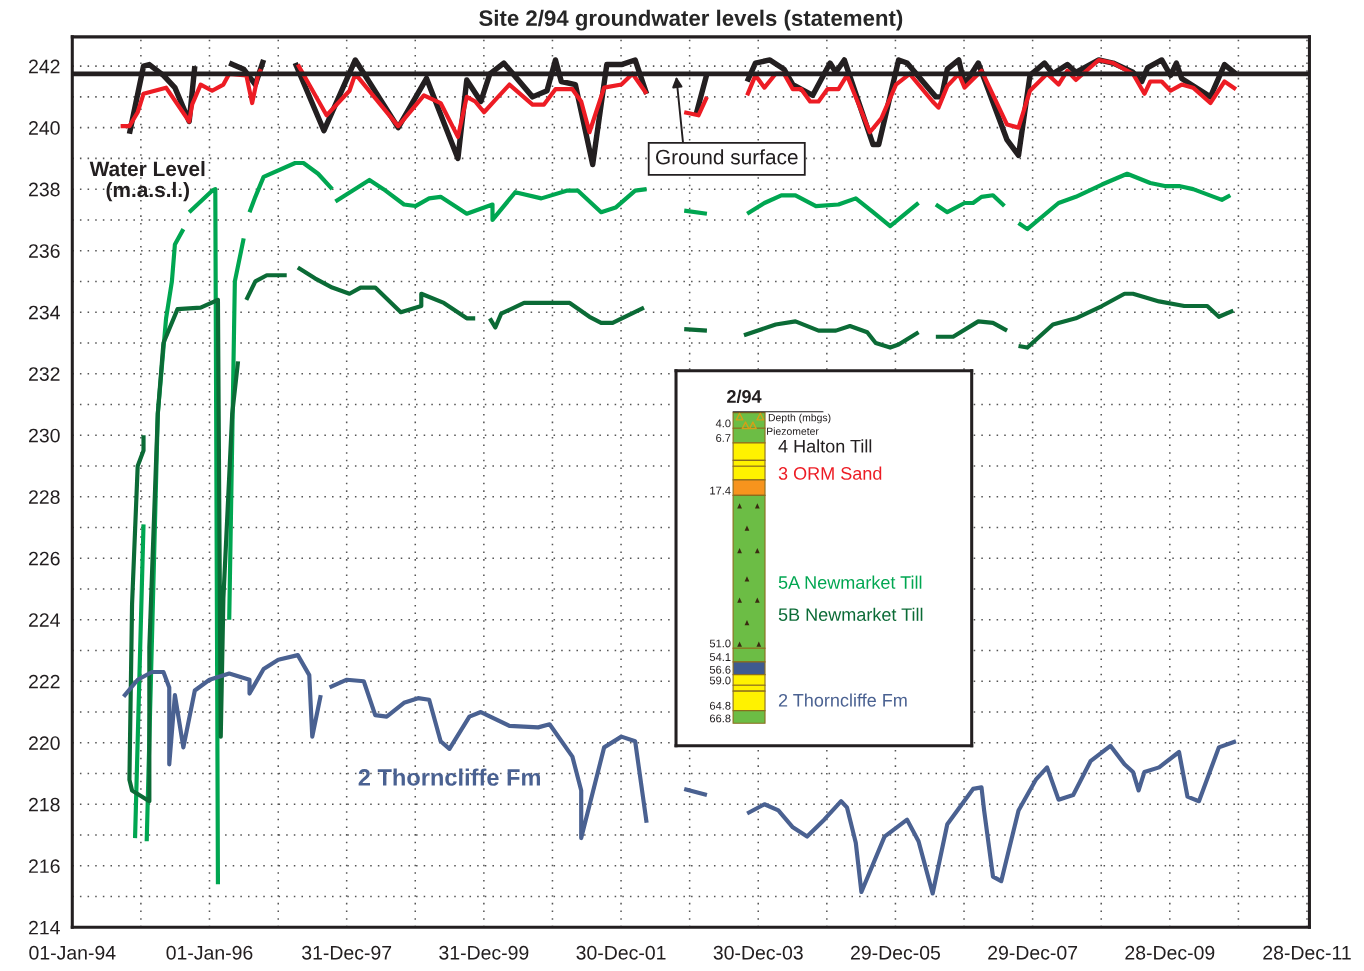  I want to click on y-tick-label: 216, so click(44, 866).